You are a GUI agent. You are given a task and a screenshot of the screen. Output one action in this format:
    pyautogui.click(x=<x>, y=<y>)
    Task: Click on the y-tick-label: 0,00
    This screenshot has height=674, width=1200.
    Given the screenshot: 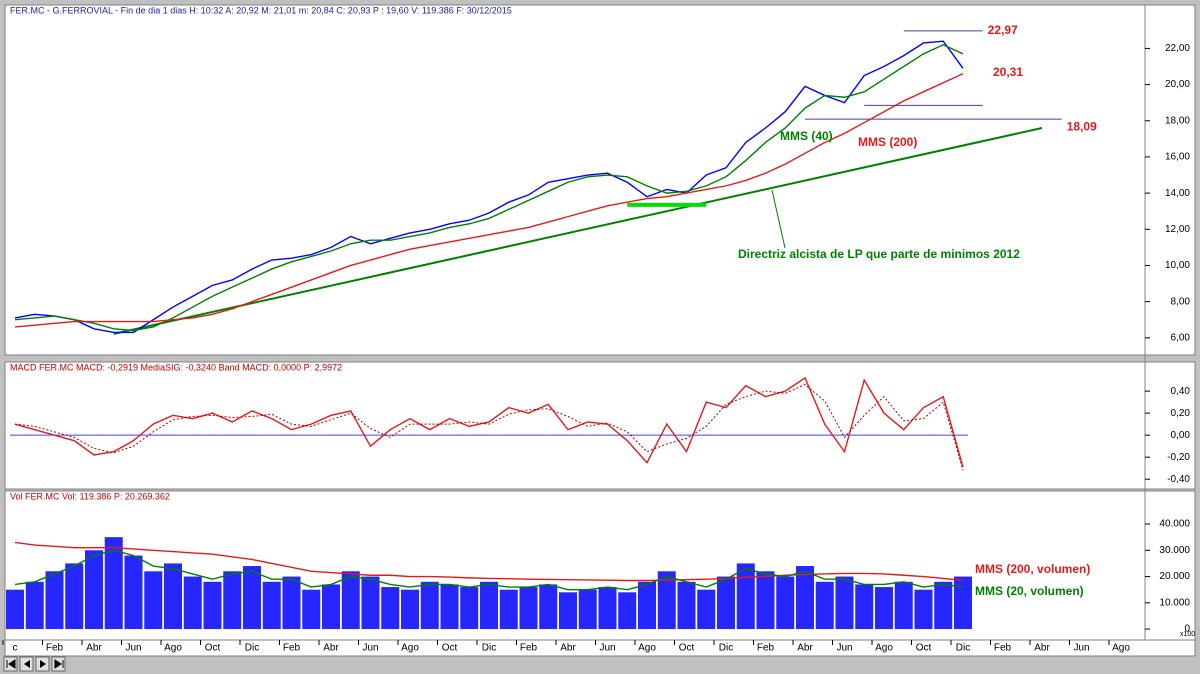 What is the action you would take?
    pyautogui.click(x=1181, y=435)
    